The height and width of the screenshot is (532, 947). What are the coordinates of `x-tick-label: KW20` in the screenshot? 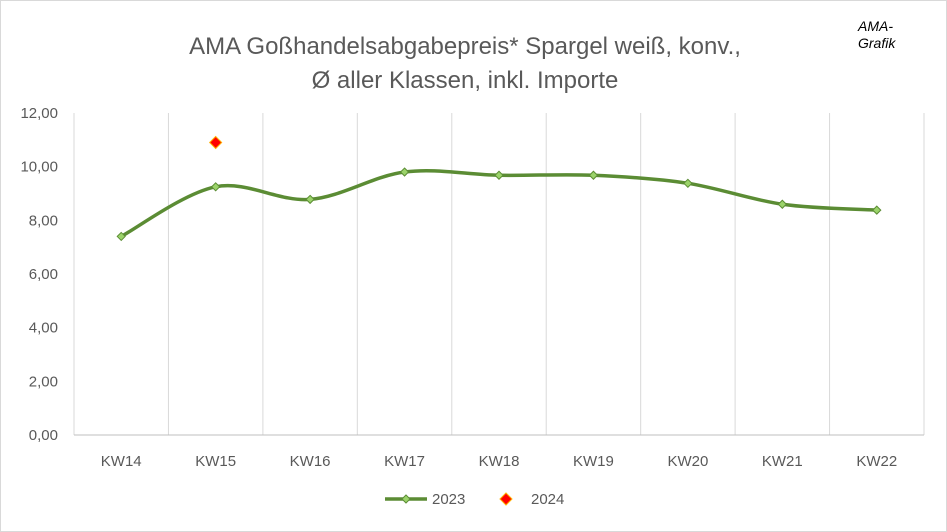 It's located at (687, 461).